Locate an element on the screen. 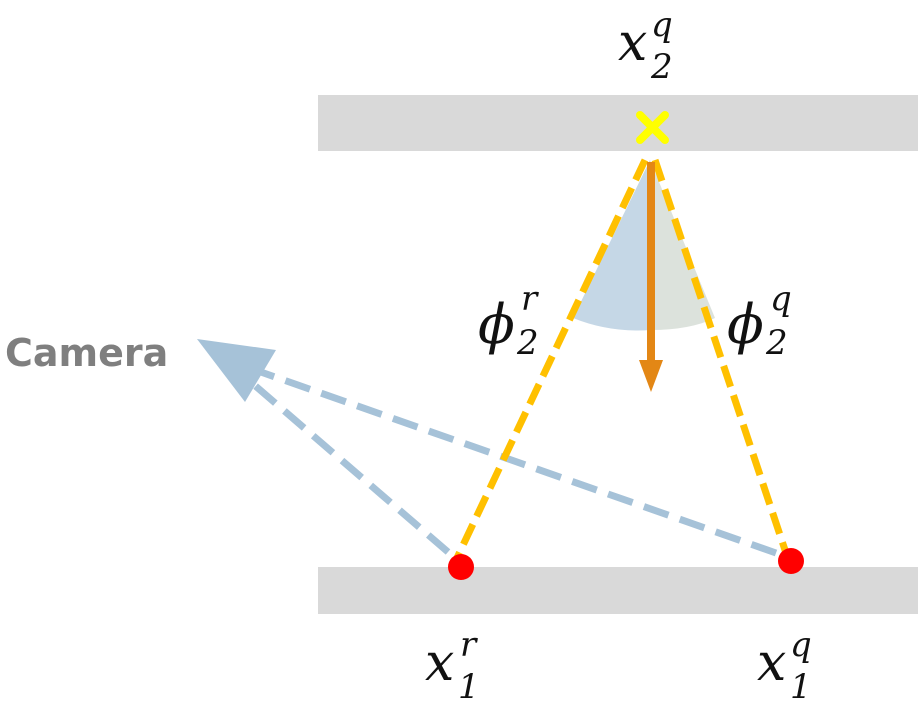 The width and height of the screenshot is (922, 706). bottom-plane is located at coordinates (618, 590).